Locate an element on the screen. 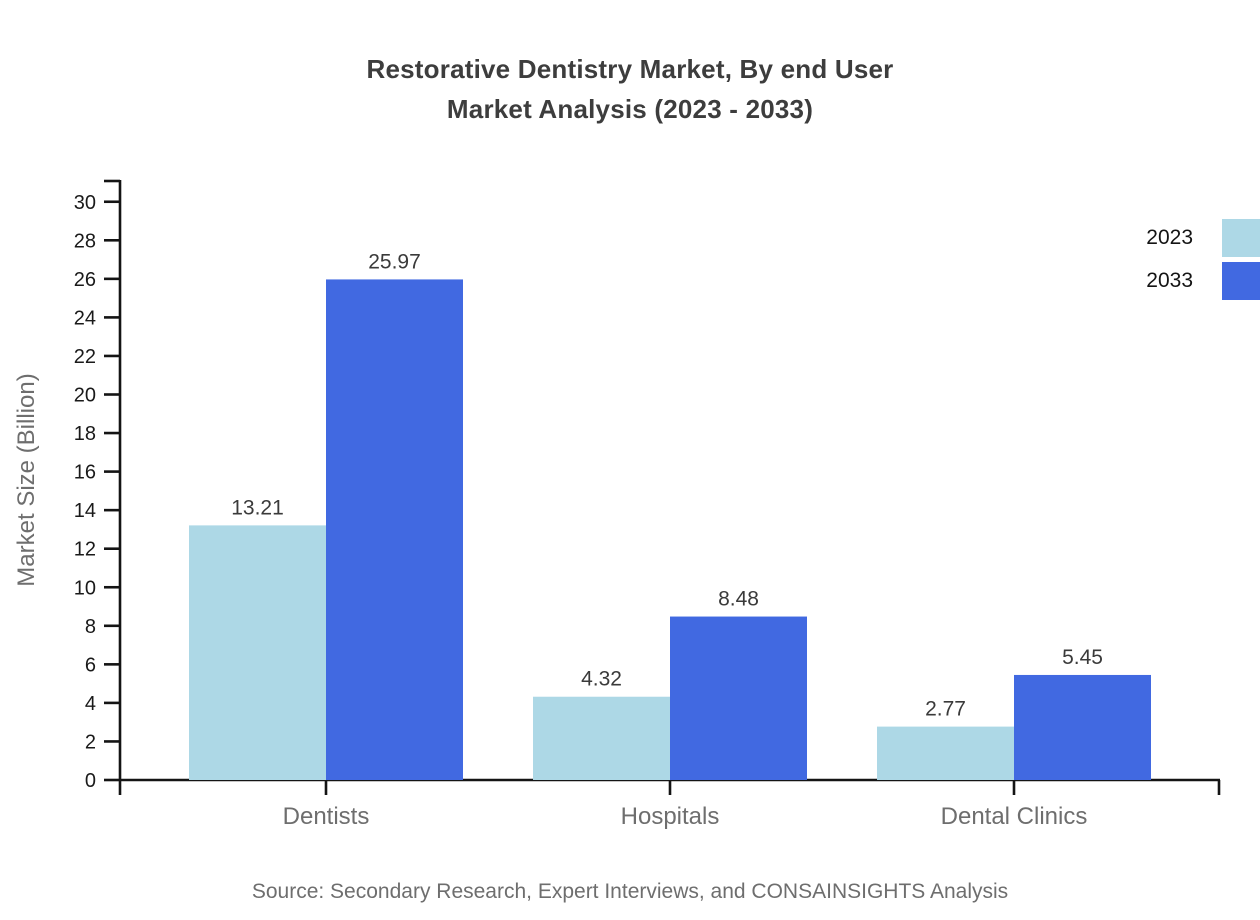 The image size is (1260, 920). bar-2033-dental-clinics is located at coordinates (1082, 727).